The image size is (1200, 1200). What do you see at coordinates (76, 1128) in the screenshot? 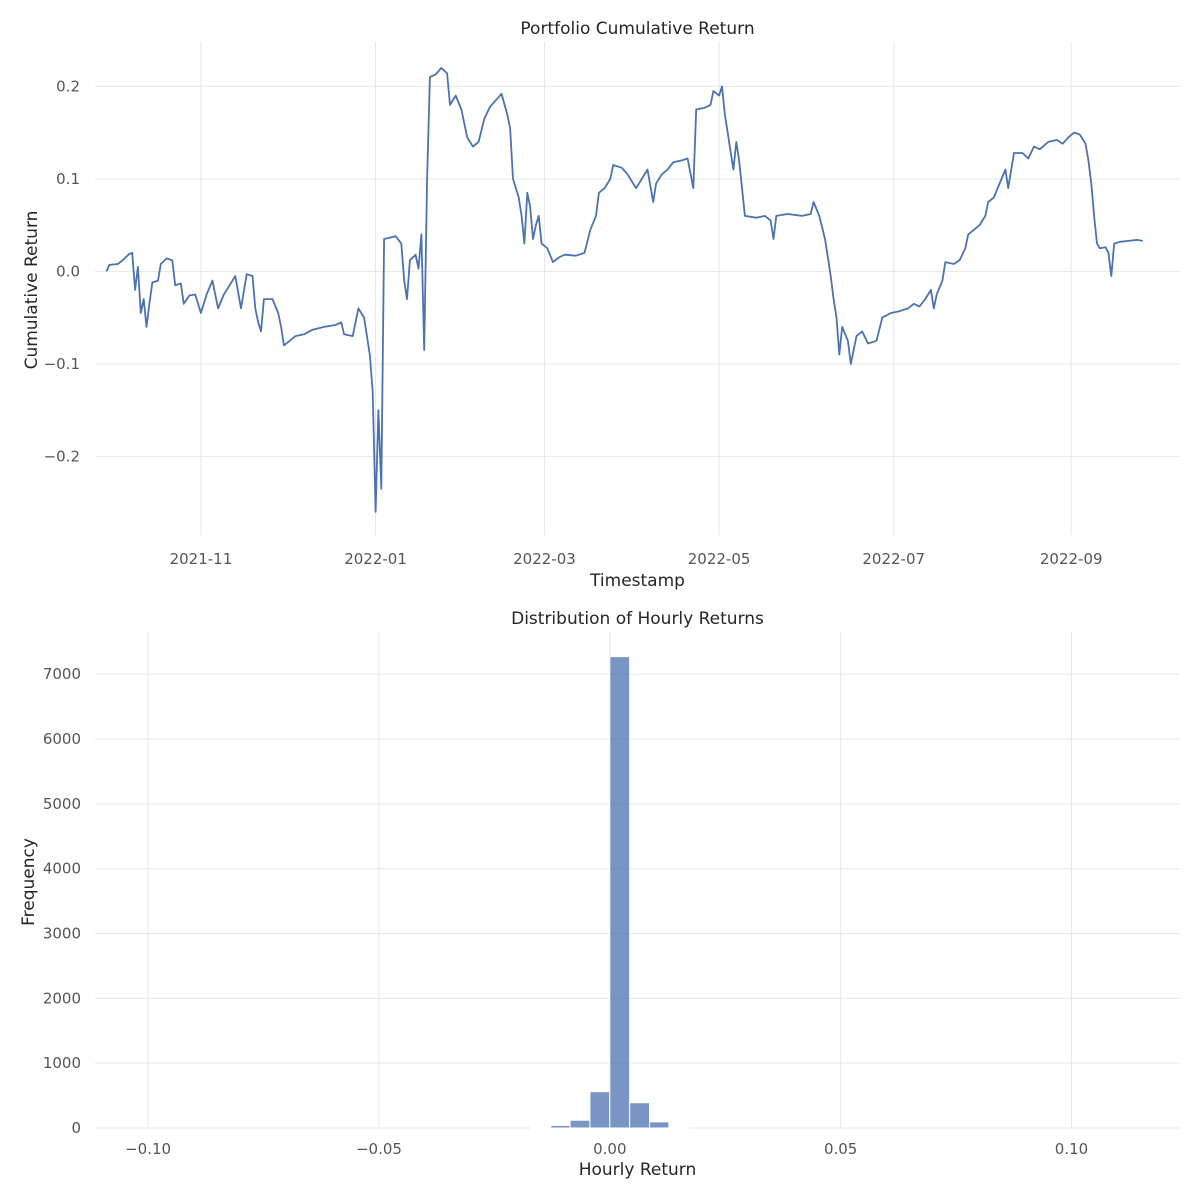
I see `histogram-y-tick-label: 0` at bounding box center [76, 1128].